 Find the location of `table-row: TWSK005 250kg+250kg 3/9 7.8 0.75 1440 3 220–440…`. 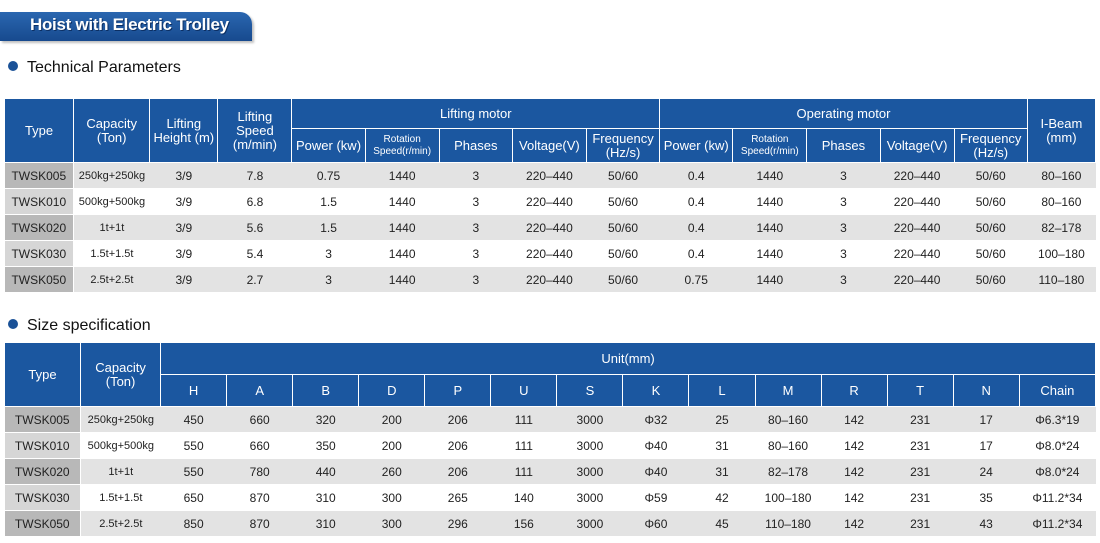

table-row: TWSK005 250kg+250kg 3/9 7.8 0.75 1440 3 220–440… is located at coordinates (550, 175).